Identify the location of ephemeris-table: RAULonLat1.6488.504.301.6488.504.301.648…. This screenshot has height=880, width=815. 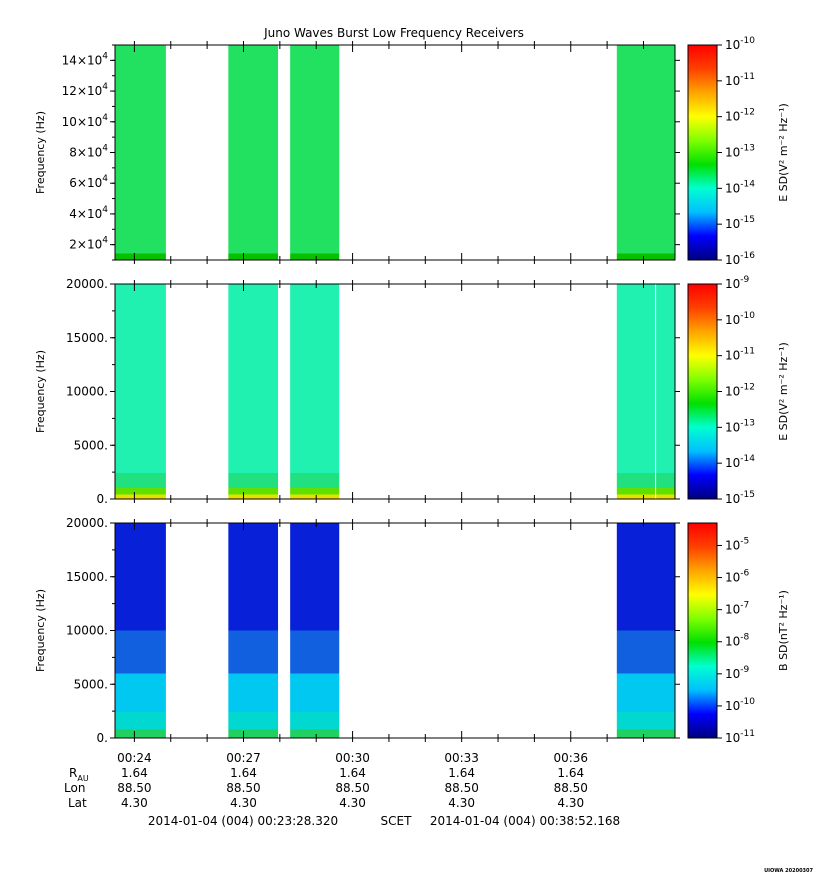
(326, 788).